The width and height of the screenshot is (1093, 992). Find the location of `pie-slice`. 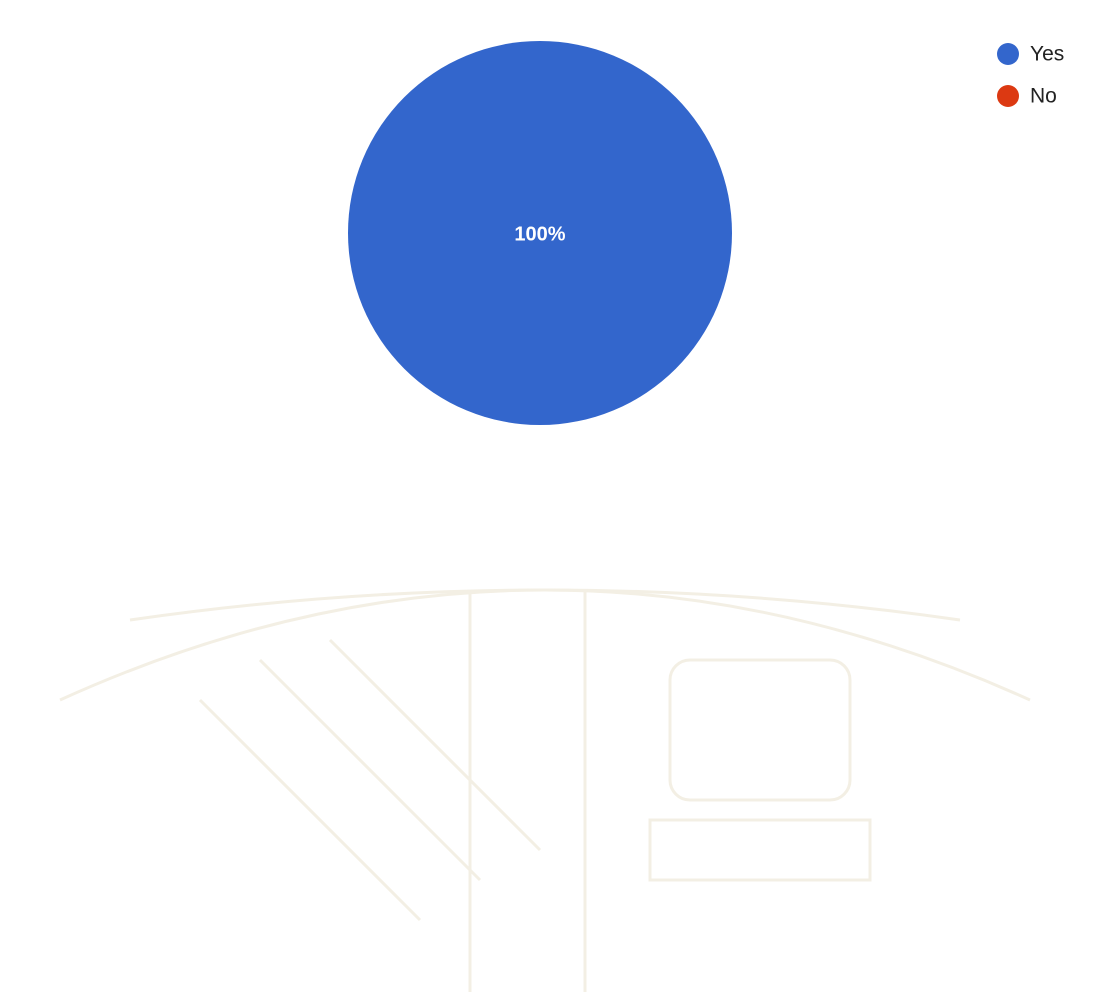

pie-slice is located at coordinates (540, 233).